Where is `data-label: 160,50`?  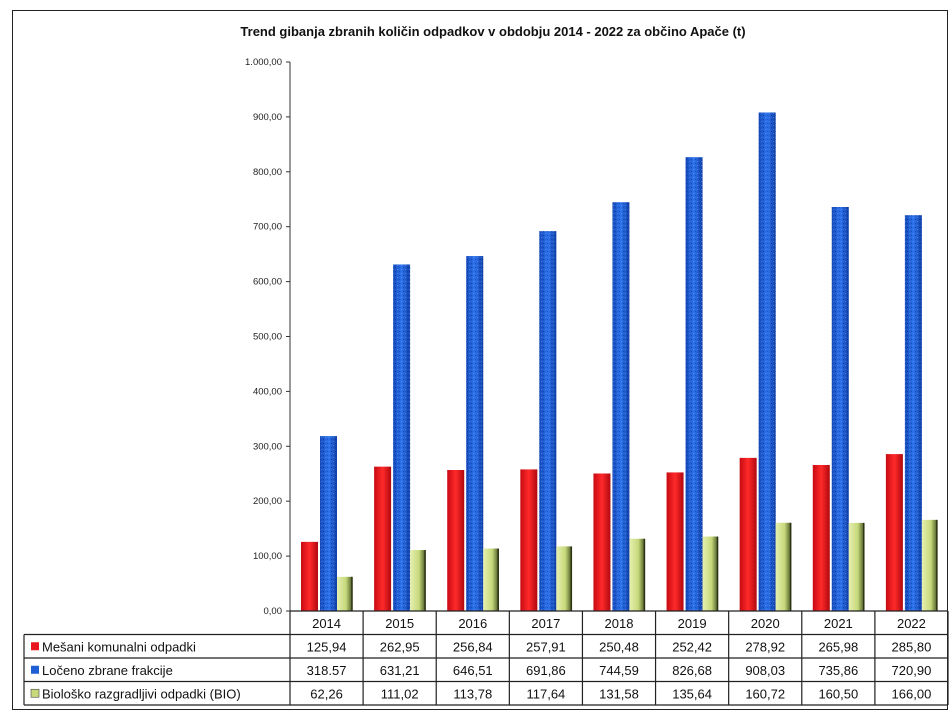 data-label: 160,50 is located at coordinates (838, 693).